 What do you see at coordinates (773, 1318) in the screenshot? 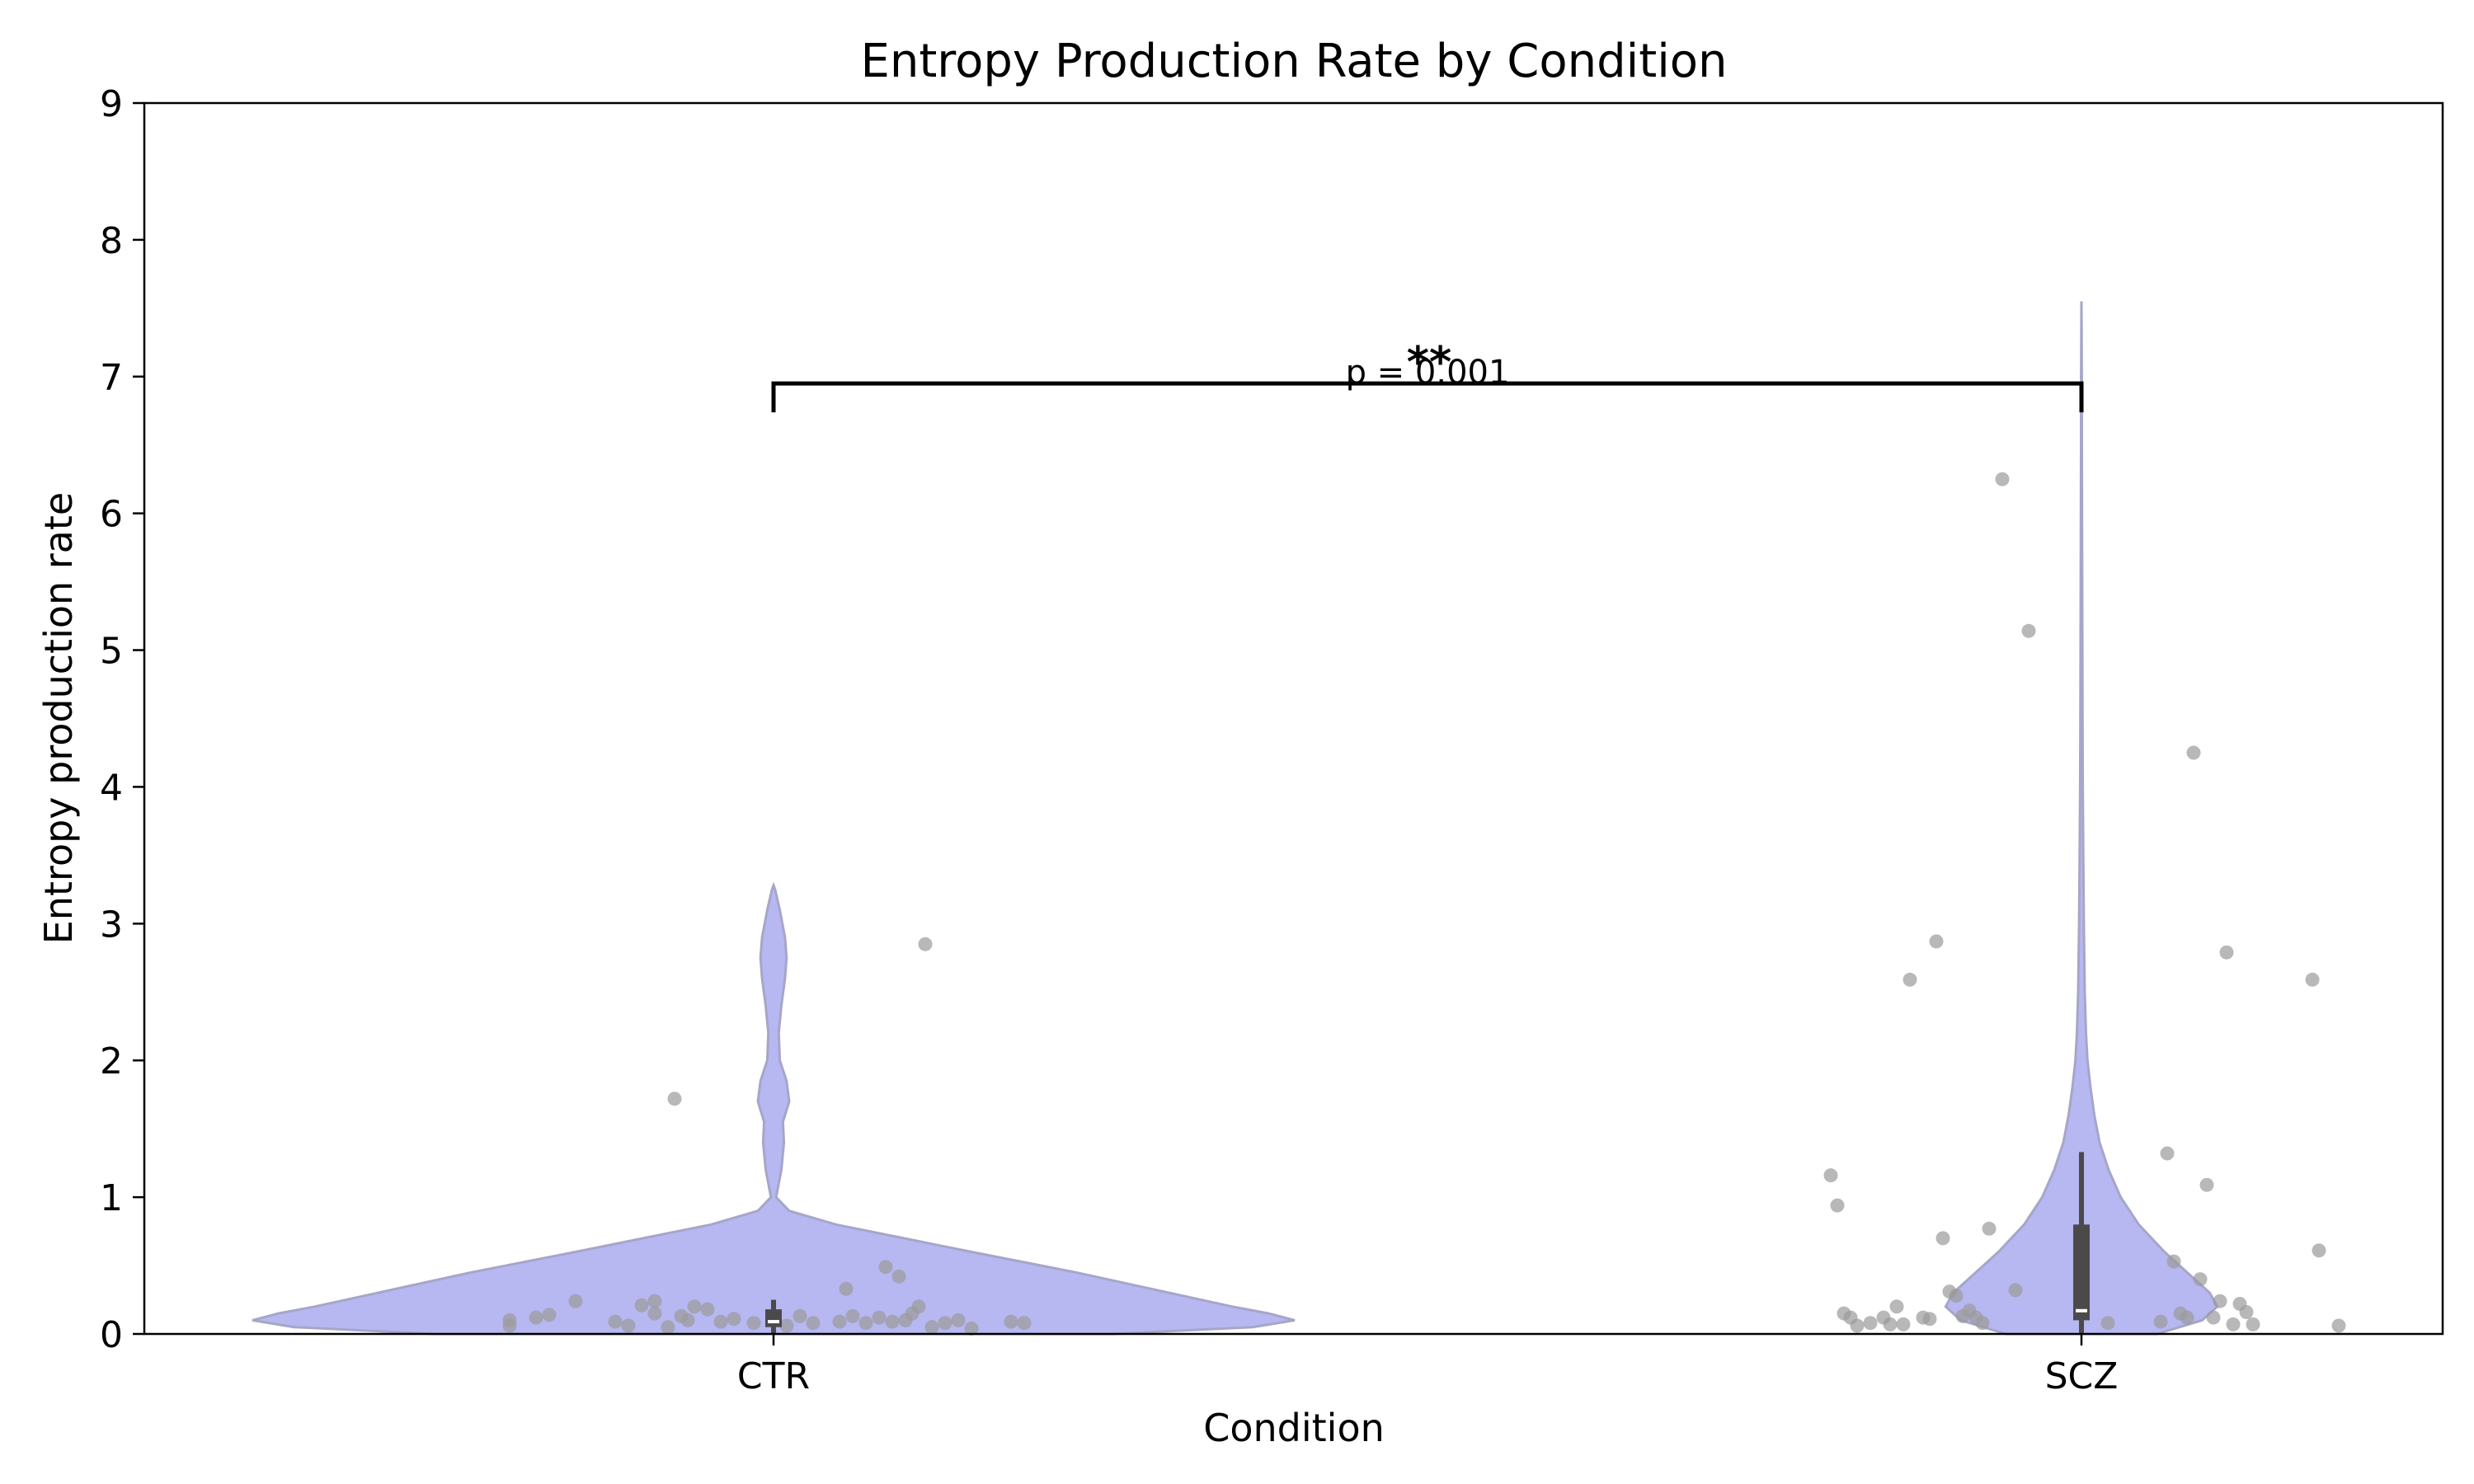
I see `iqr-box-ctr` at bounding box center [773, 1318].